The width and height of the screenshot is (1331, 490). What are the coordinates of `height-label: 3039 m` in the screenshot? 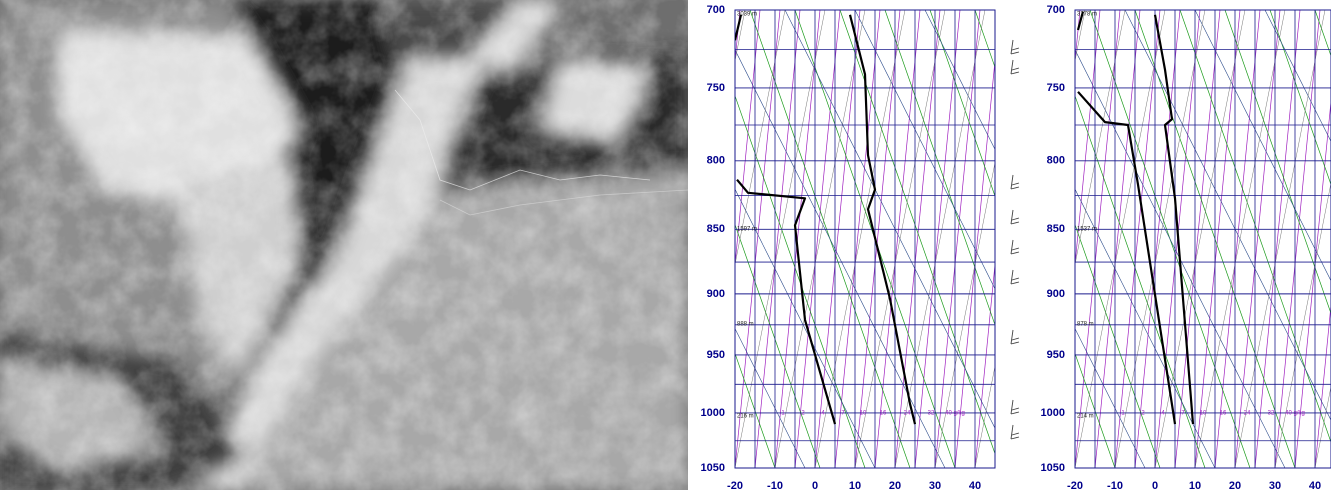 It's located at (747, 15).